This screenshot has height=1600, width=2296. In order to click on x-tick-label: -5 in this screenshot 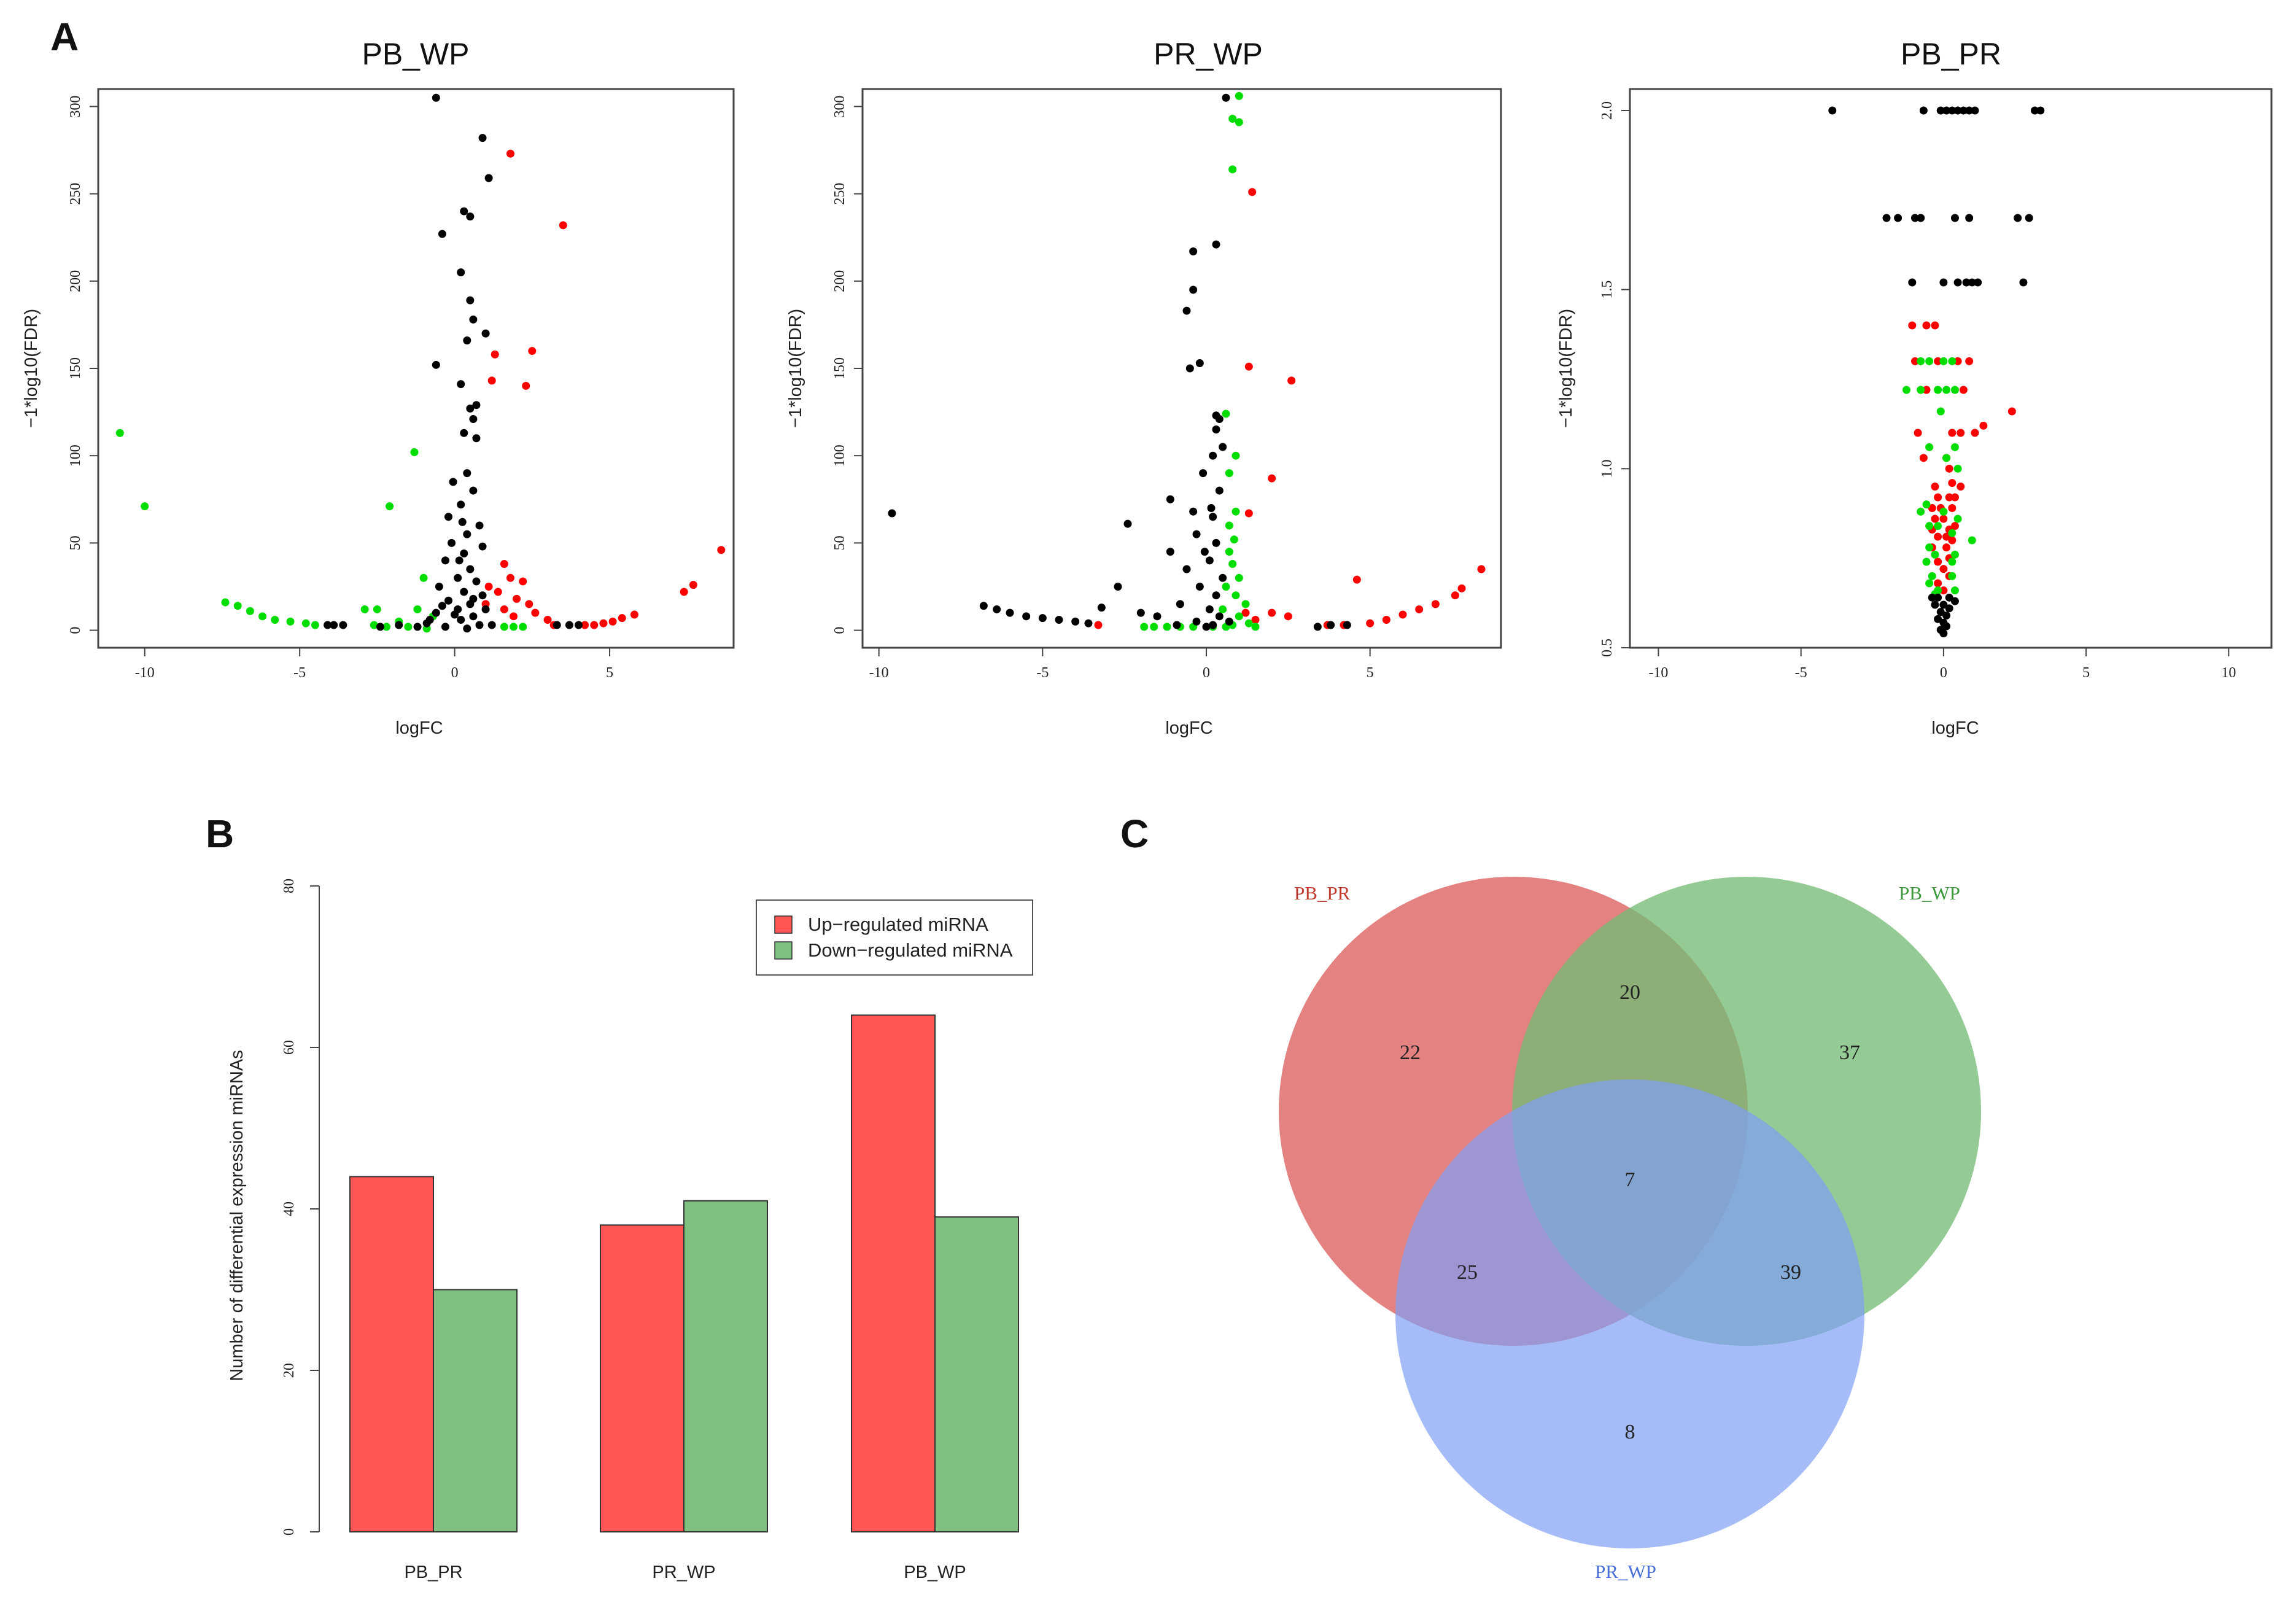, I will do `click(1801, 673)`.